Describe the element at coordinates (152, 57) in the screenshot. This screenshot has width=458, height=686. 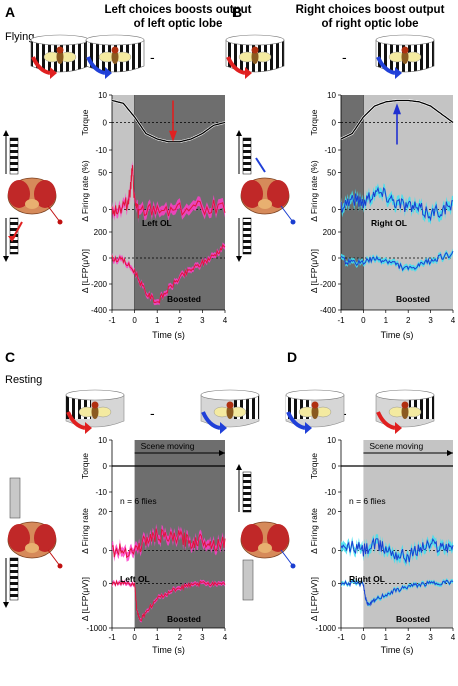
I see `minus-sign-a: -` at that location.